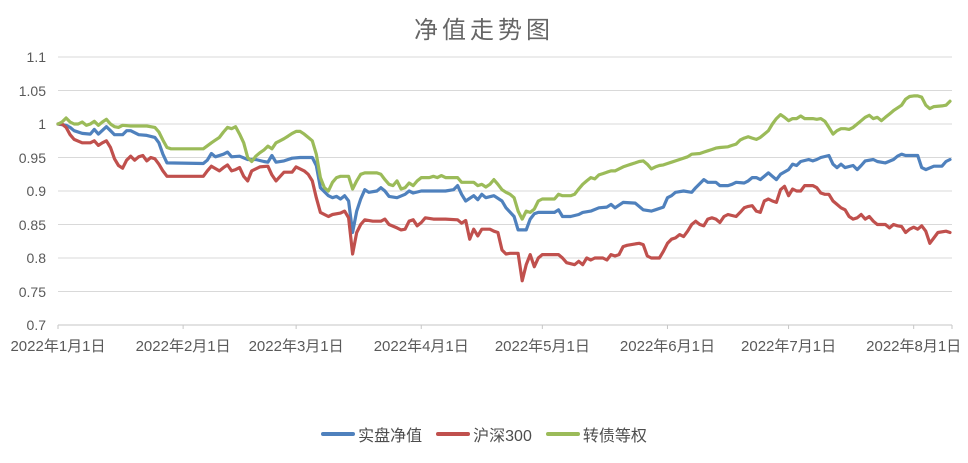 This screenshot has height=463, width=968. Describe the element at coordinates (667, 346) in the screenshot. I see `x-axis-label: 2022年6月1日` at that location.